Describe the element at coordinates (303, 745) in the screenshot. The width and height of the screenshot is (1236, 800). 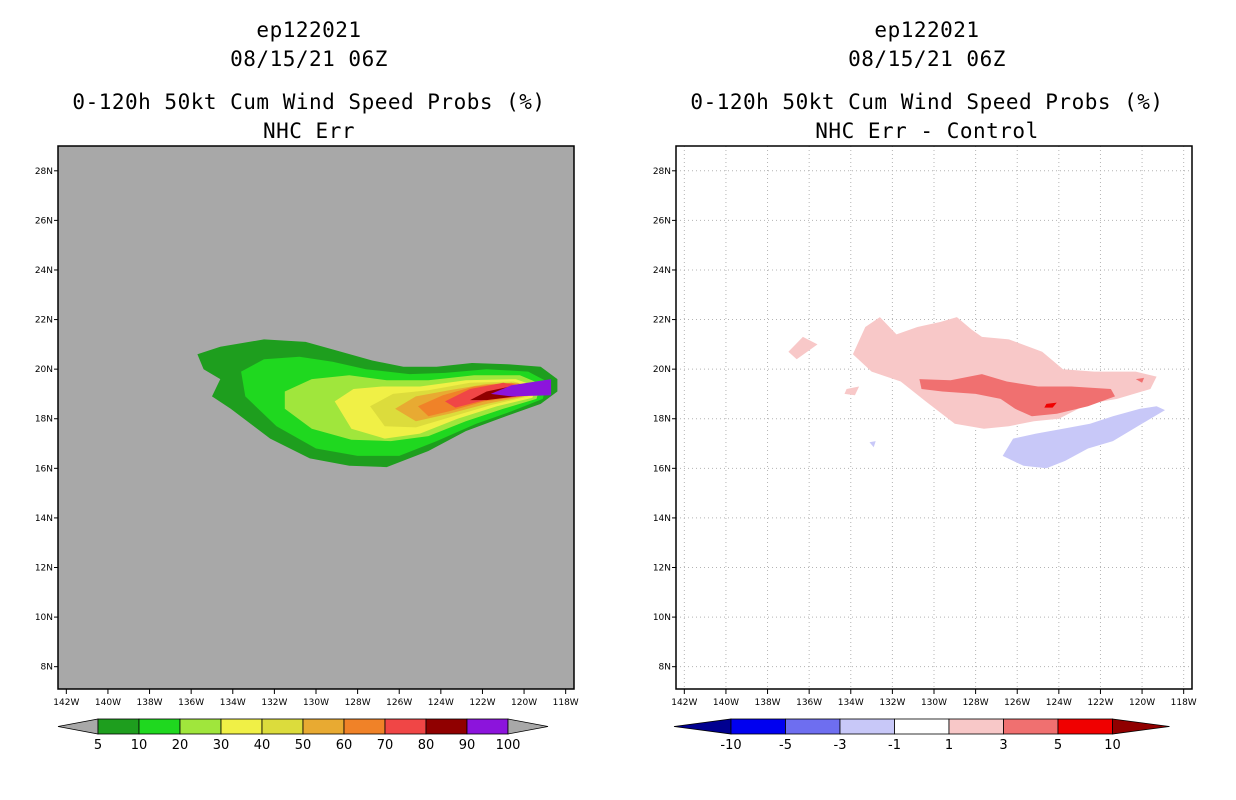
I see `colorbar-label: 50` at that location.